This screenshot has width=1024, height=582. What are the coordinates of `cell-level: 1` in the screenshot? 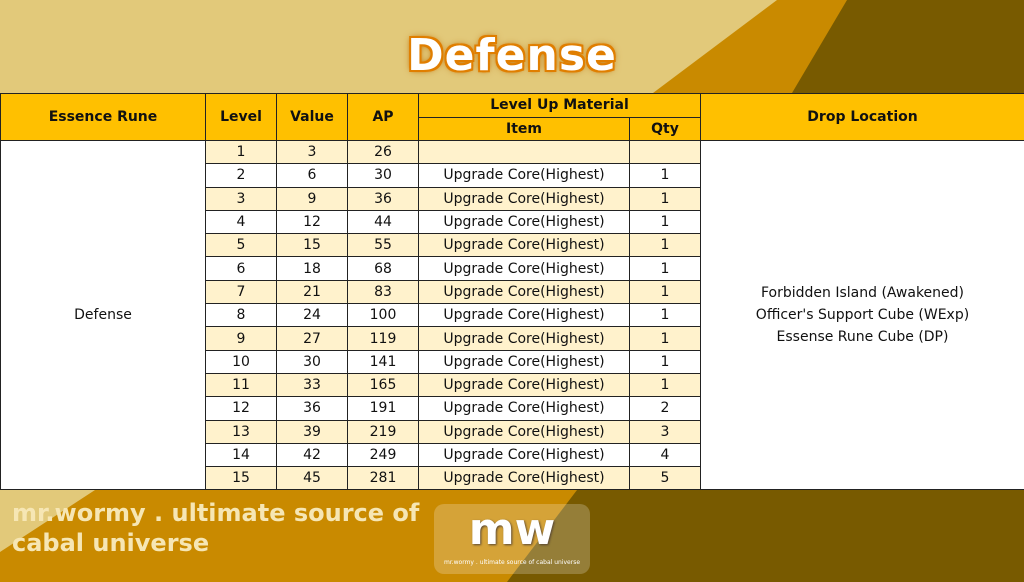 It's located at (241, 152).